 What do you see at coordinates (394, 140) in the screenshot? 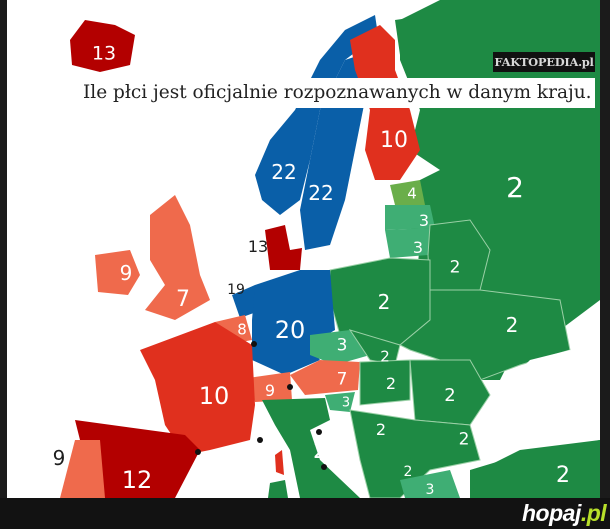
I see `label-finland: 10` at bounding box center [394, 140].